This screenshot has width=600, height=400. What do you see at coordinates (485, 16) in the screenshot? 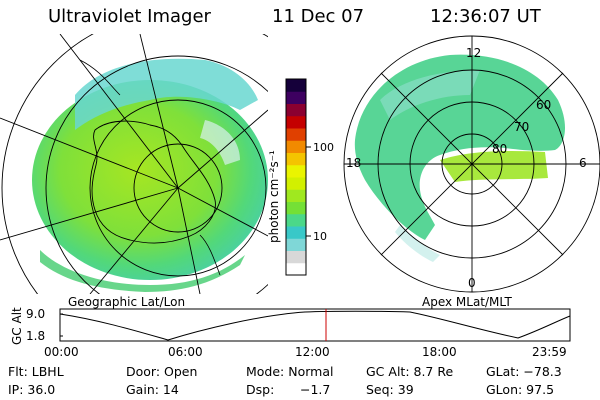
I see `observation-time: 12:36:07 UT` at bounding box center [485, 16].